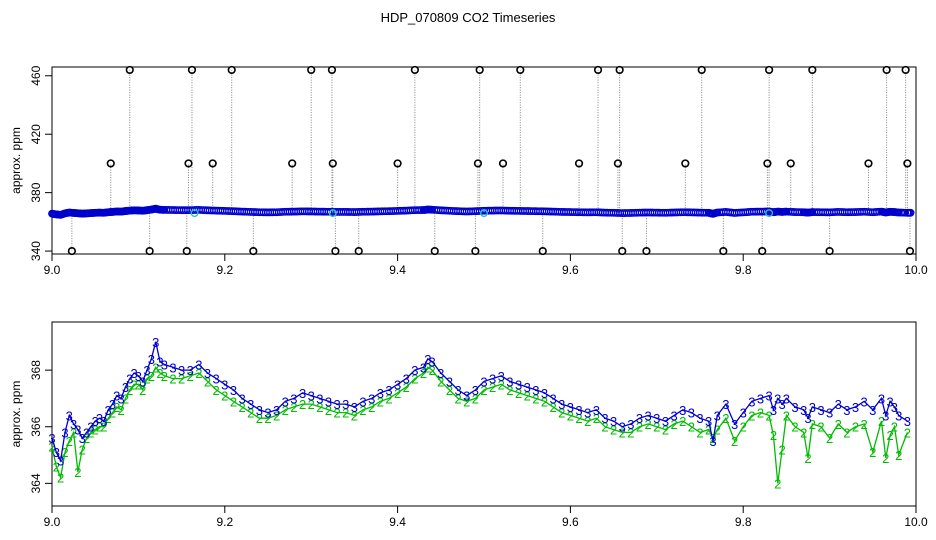 This screenshot has height=540, width=936. I want to click on baseline-point, so click(910, 212).